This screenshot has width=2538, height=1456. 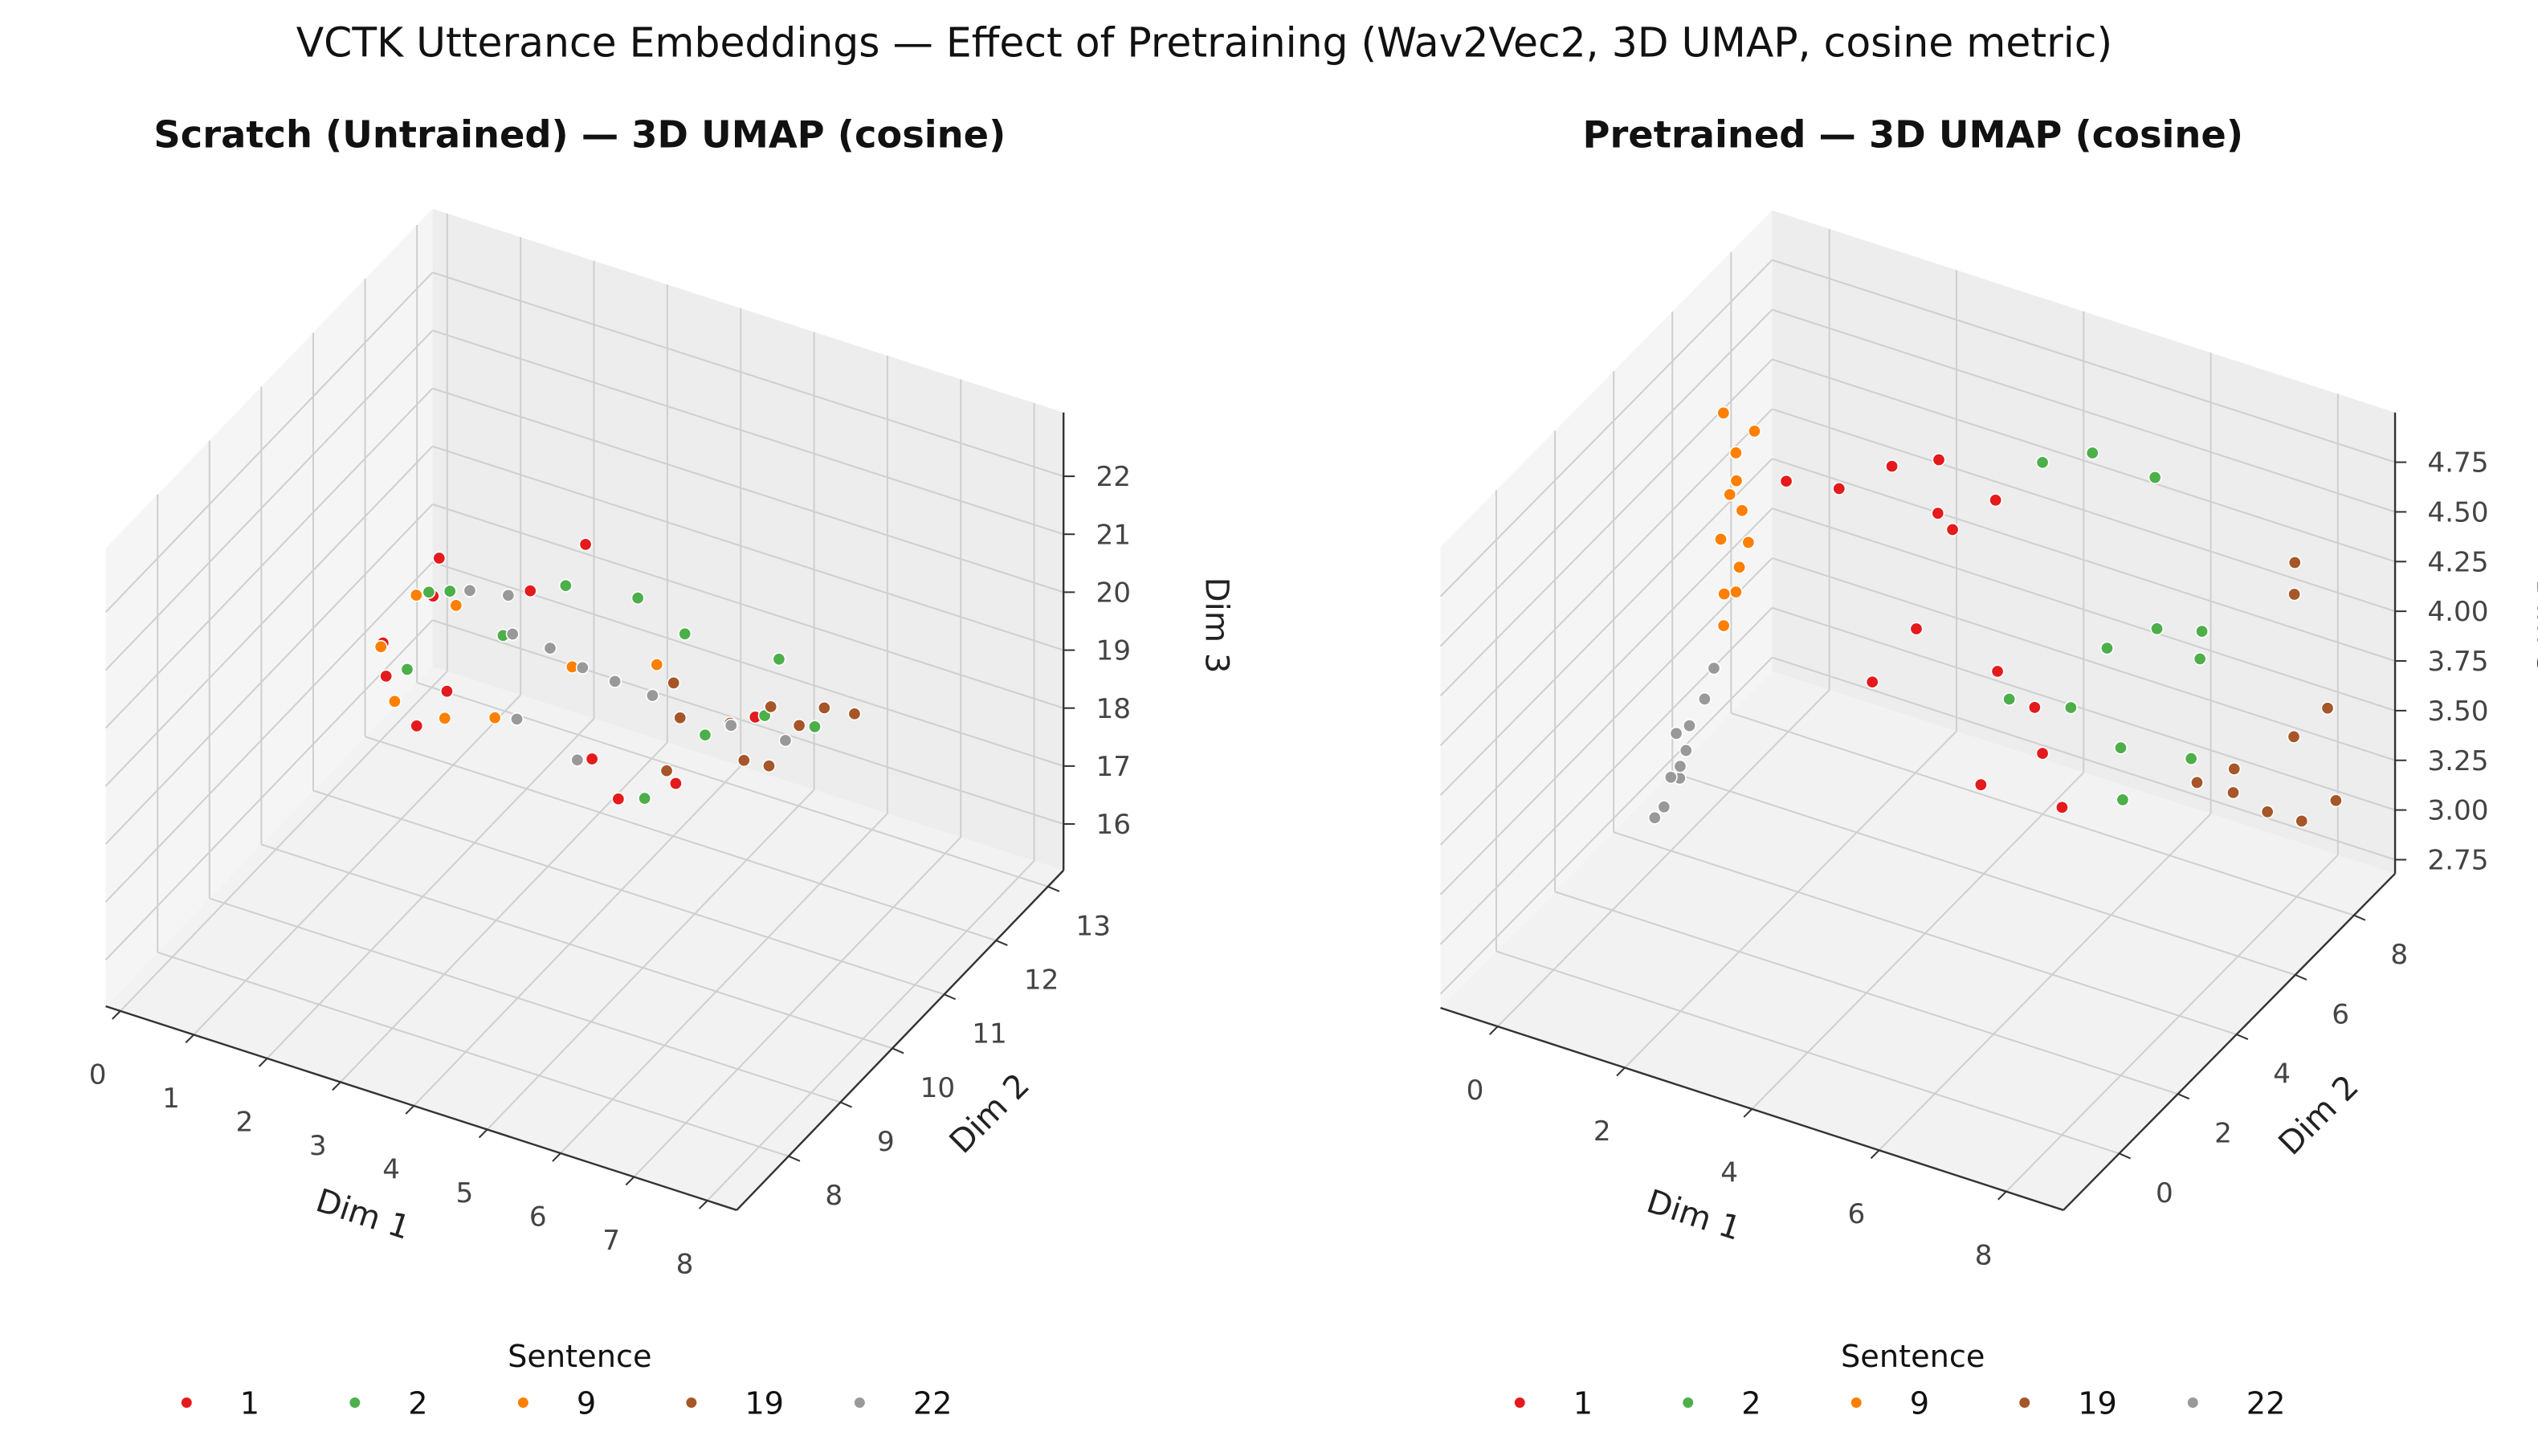 I want to click on z-tick-label: 2.75, so click(x=2457, y=861).